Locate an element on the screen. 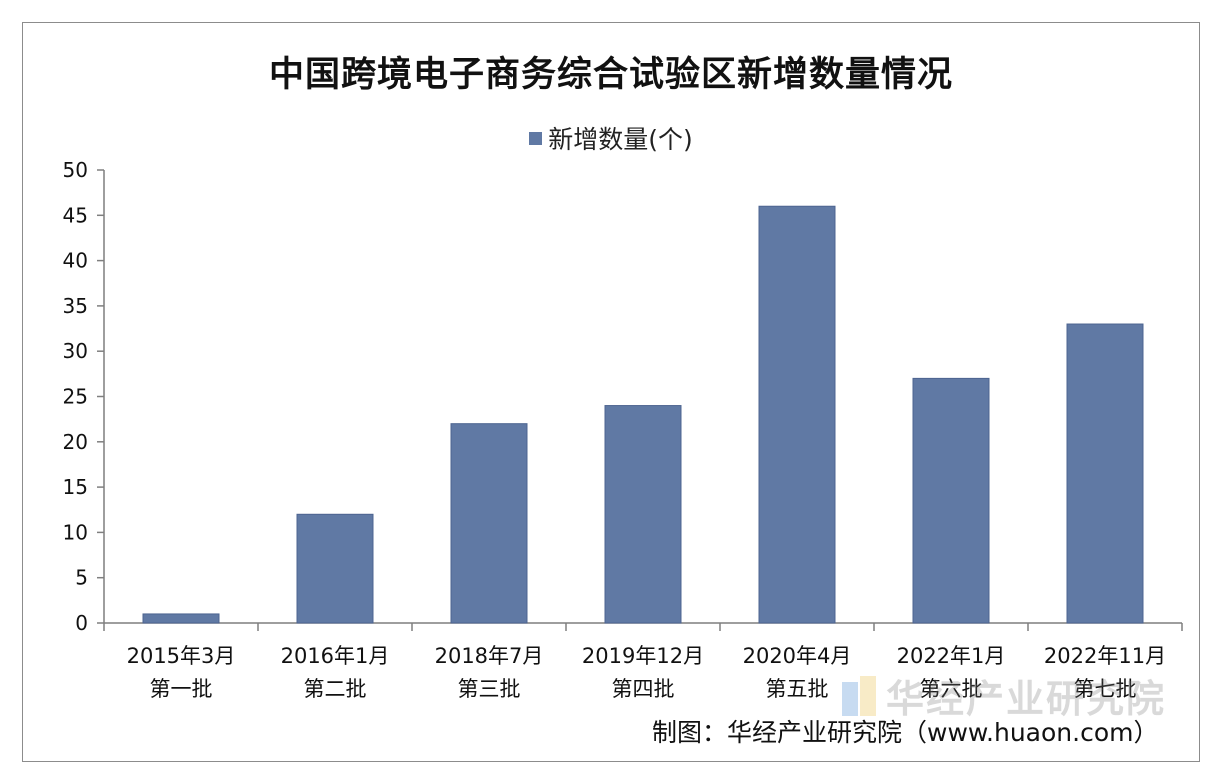 The image size is (1222, 784). y-tick-label: 50 is located at coordinates (75, 170).